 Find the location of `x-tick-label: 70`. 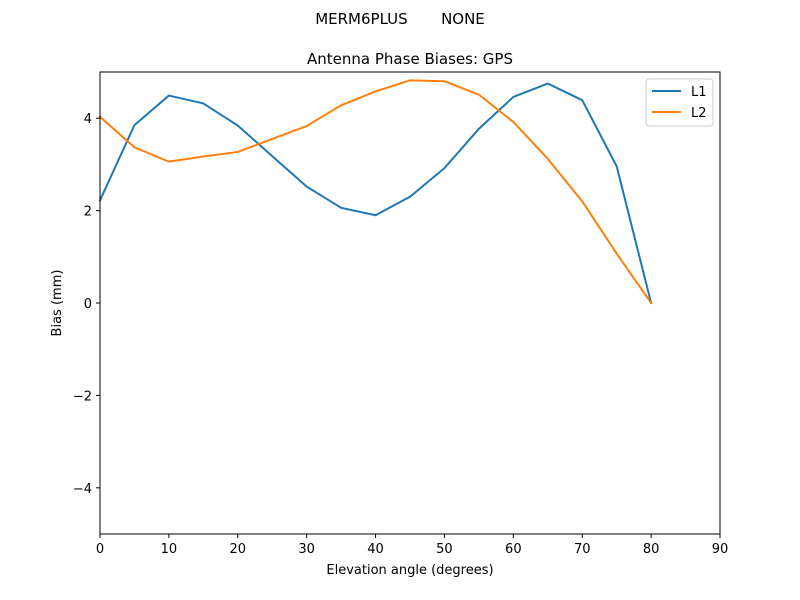

x-tick-label: 70 is located at coordinates (582, 549).